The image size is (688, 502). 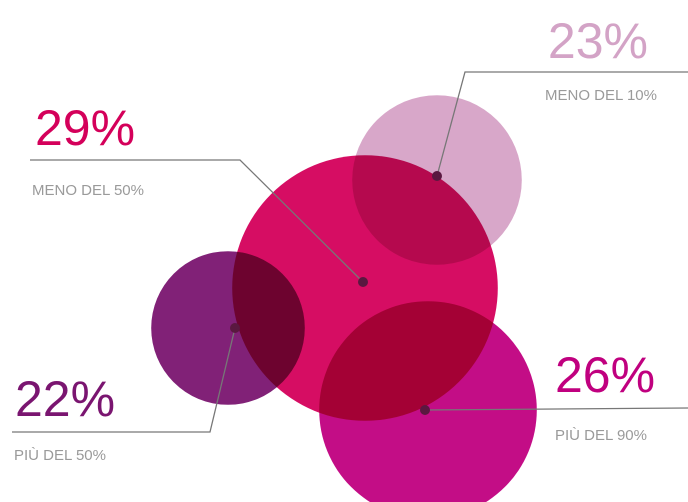 I want to click on value-label: 22%, so click(x=65, y=399).